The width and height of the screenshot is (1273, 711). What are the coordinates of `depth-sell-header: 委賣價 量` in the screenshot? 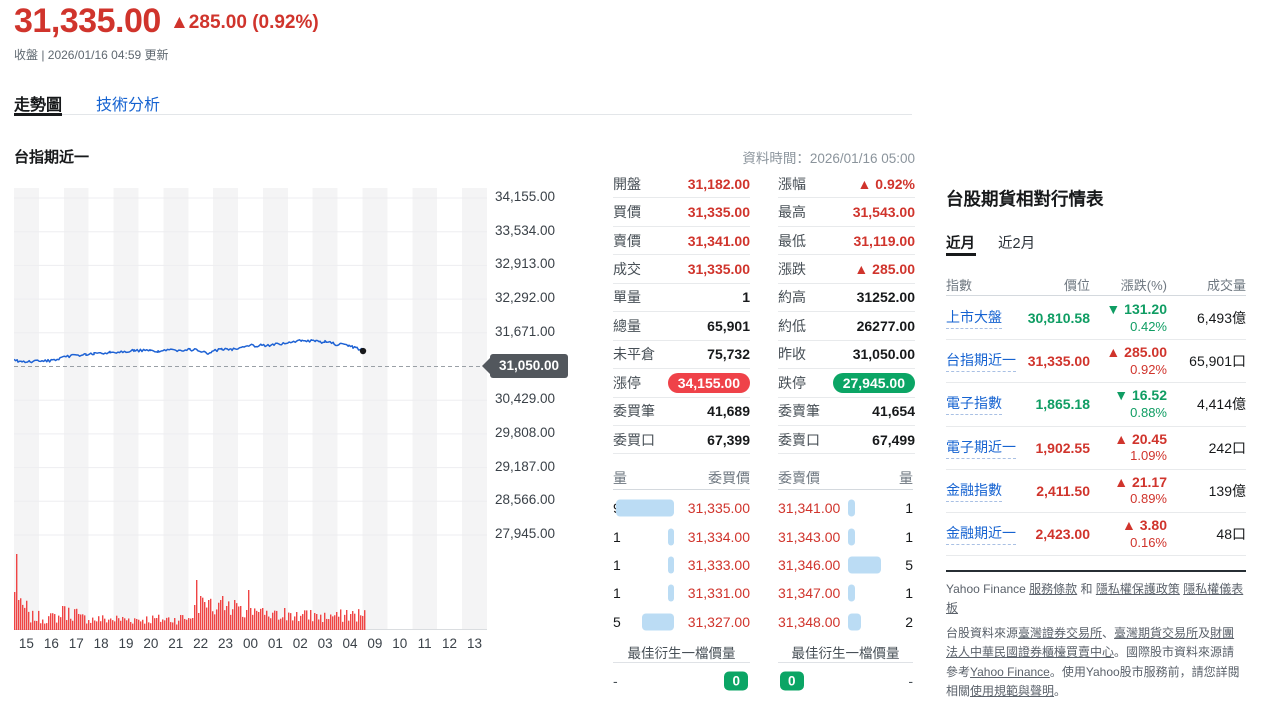 It's located at (845, 478).